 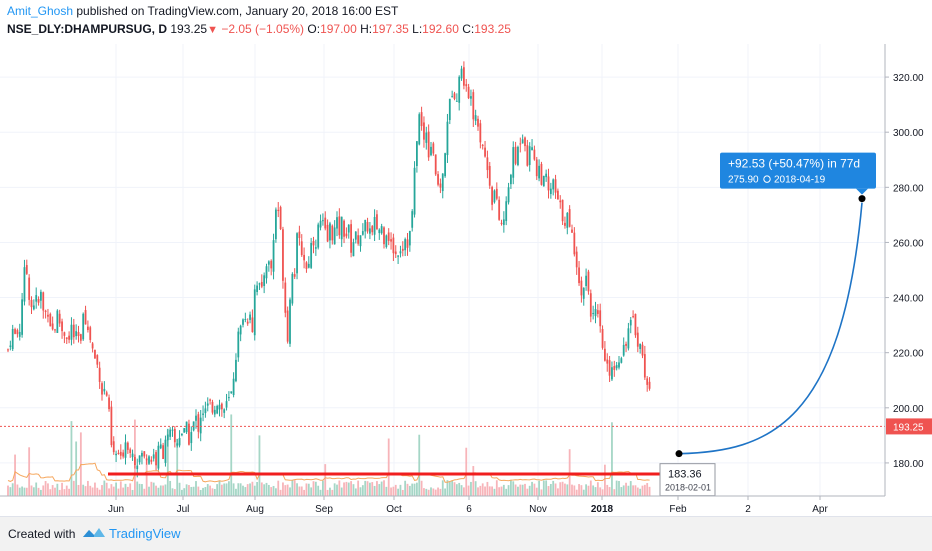 I want to click on projection-arrow, so click(x=770, y=328).